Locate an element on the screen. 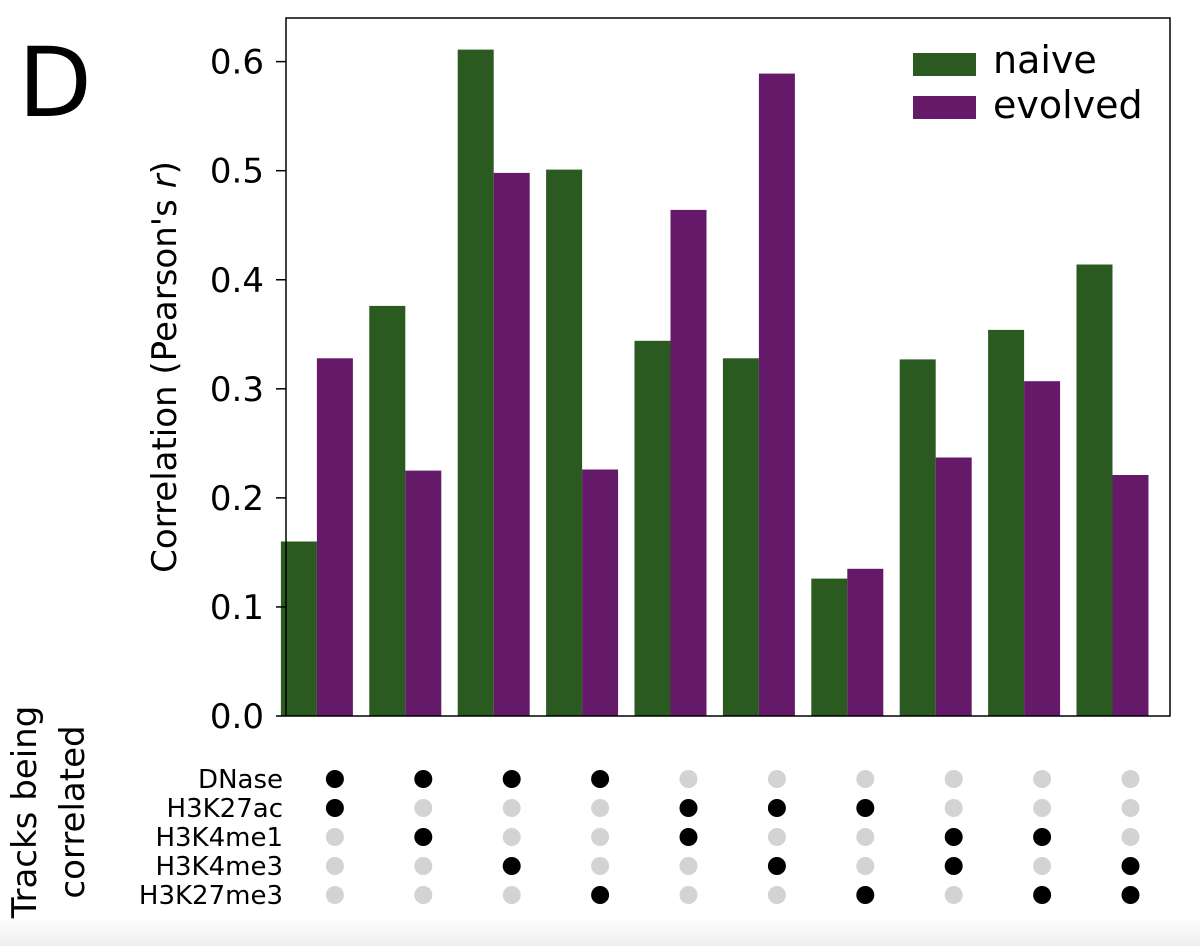  track-dot-h3k4me3-7-inactive is located at coordinates (865, 866).